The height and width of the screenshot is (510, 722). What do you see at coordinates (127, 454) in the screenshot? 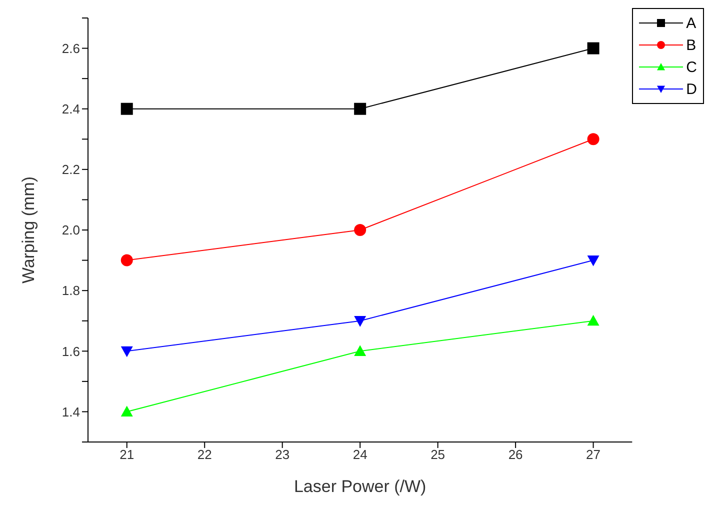
I see `x-tick-label: 21` at bounding box center [127, 454].